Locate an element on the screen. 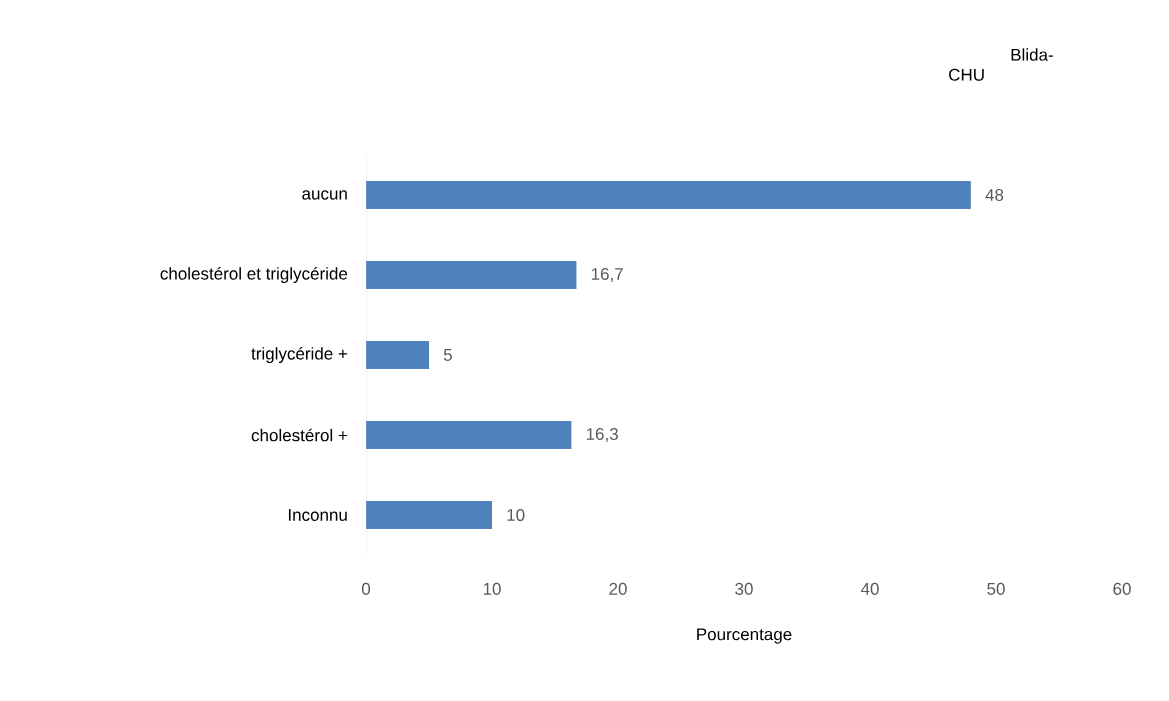 The height and width of the screenshot is (701, 1169). y-tick-label: cholestérol + is located at coordinates (299, 435).